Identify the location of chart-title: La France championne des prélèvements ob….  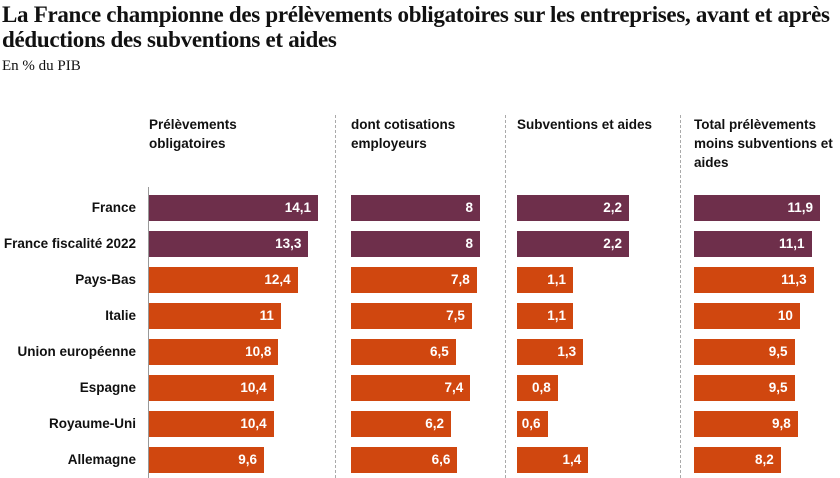
(416, 27).